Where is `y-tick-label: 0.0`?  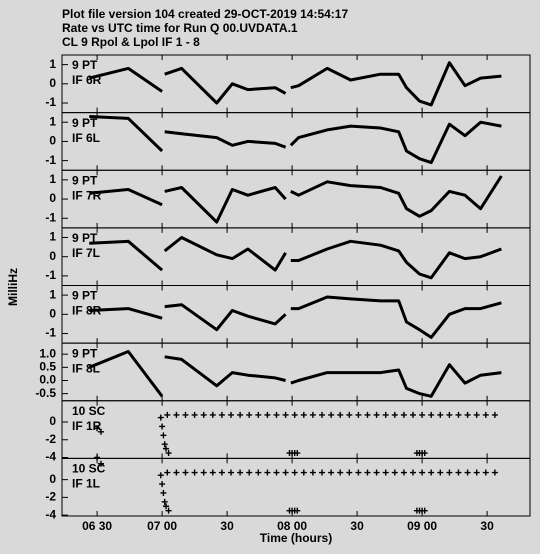
y-tick-label: 0.0 is located at coordinates (47, 380).